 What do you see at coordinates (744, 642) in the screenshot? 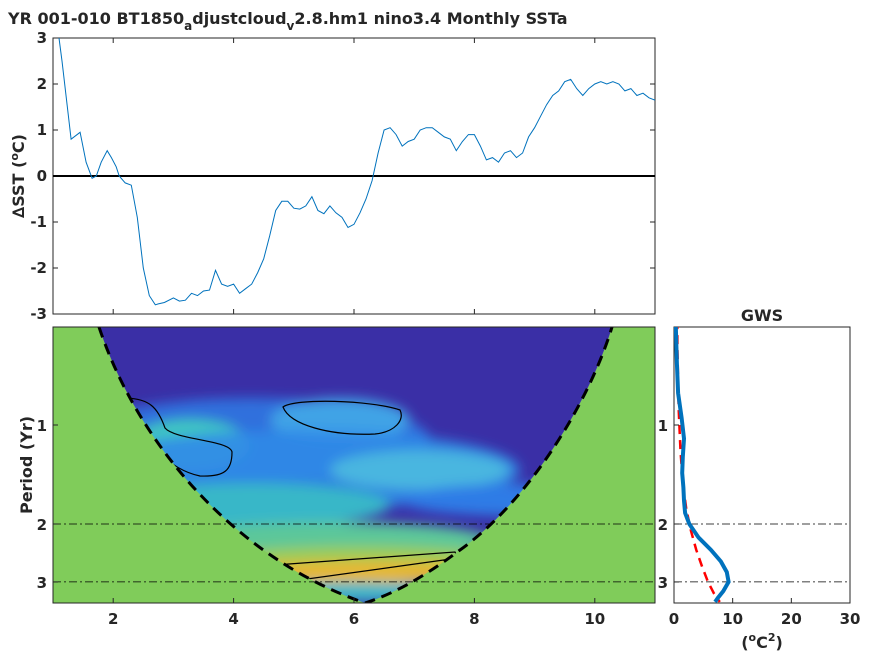
I see `xlabel-open: (` at bounding box center [744, 642].